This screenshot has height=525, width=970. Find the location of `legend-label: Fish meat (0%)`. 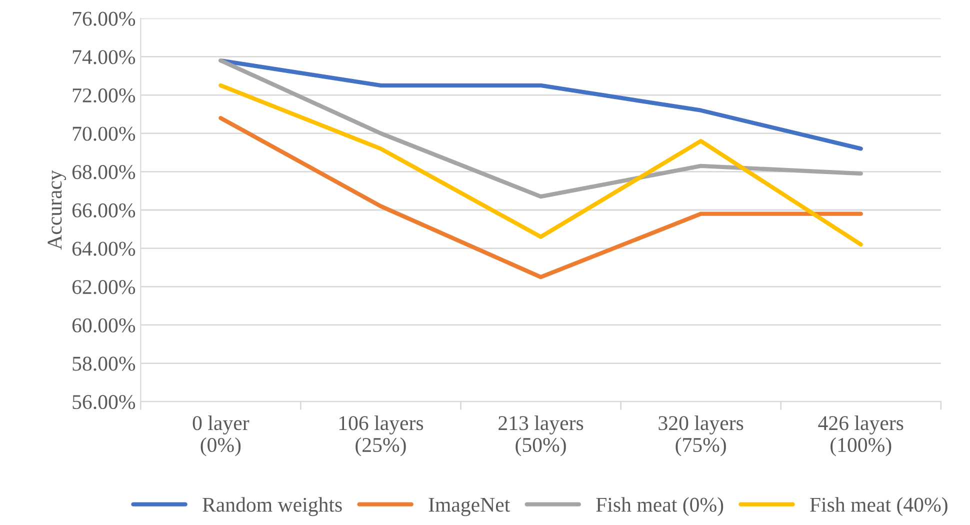

legend-label: Fish meat (0%) is located at coordinates (660, 506).